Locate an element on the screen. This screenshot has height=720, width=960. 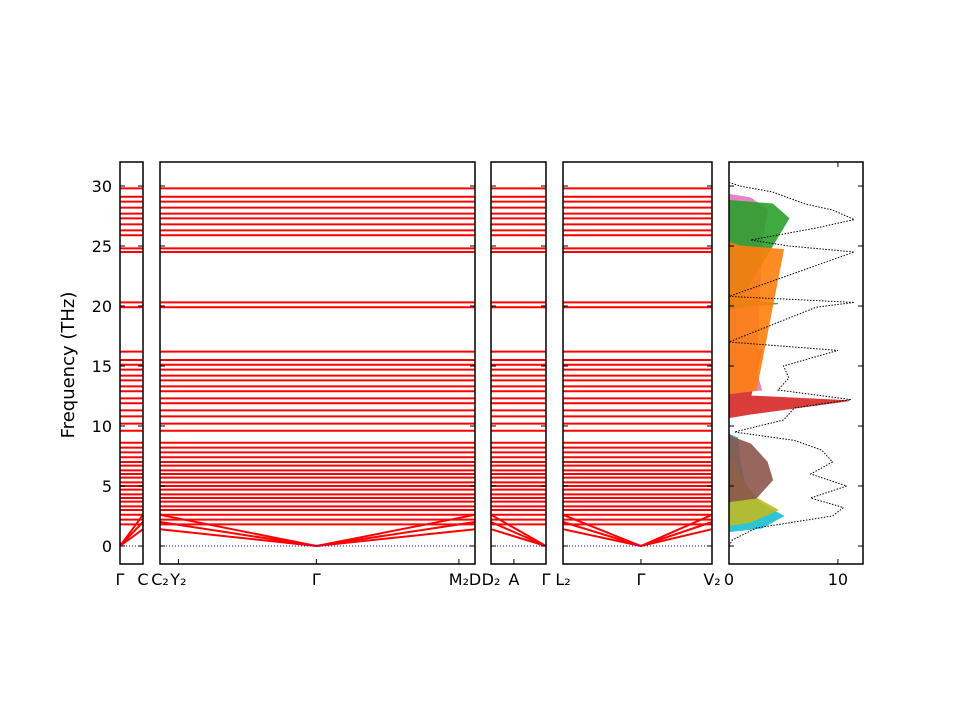
dos-panel: 0 10 is located at coordinates (794, 375).